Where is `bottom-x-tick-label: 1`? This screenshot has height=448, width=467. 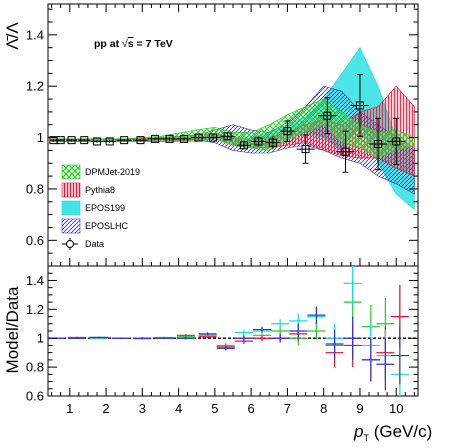
bottom-x-tick-label: 1 is located at coordinates (69, 408).